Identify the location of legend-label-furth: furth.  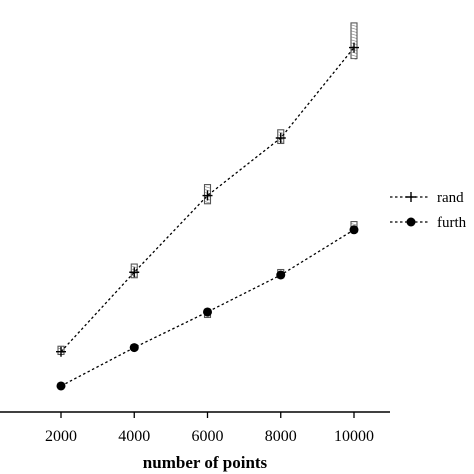
(452, 223).